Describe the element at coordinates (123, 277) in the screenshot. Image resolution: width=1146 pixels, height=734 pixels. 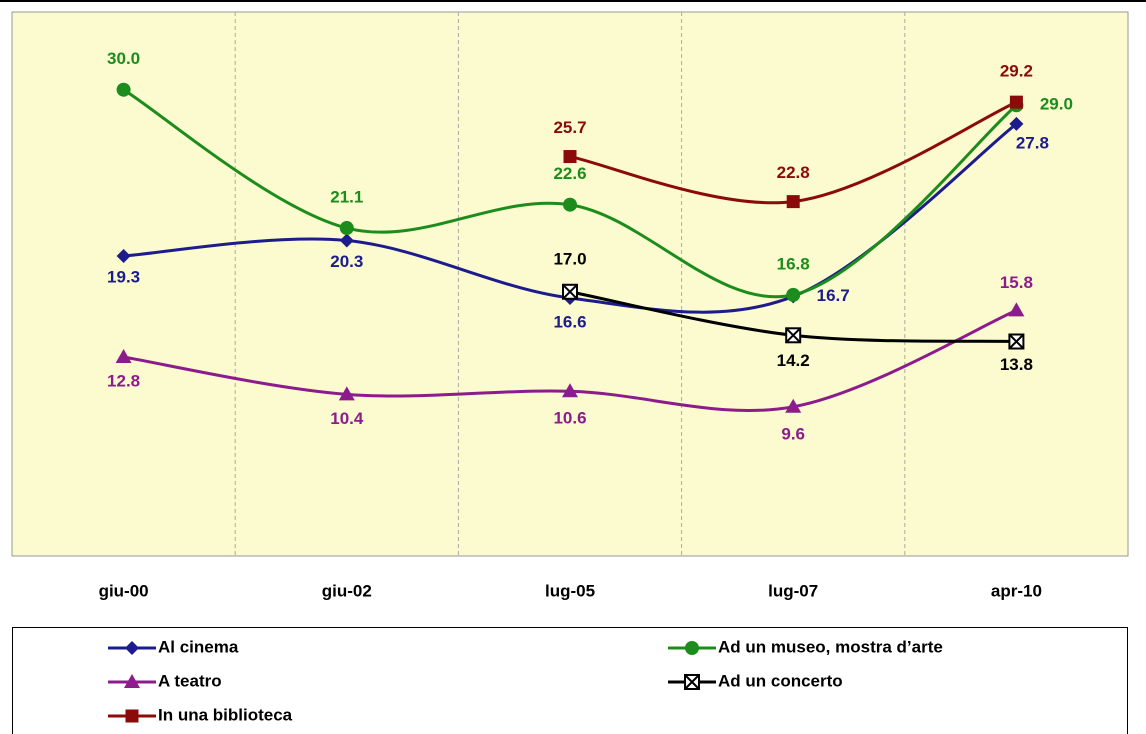
I see `data-label: 19.3` at that location.